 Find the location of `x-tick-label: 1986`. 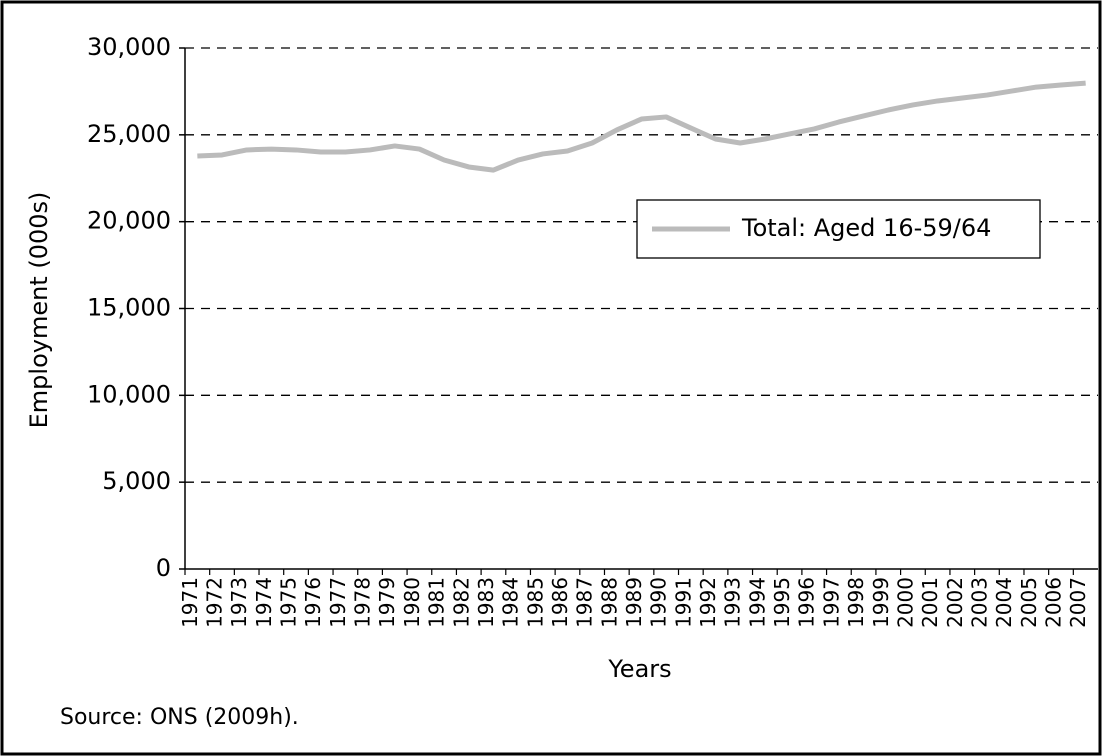

x-tick-label: 1986 is located at coordinates (560, 602).